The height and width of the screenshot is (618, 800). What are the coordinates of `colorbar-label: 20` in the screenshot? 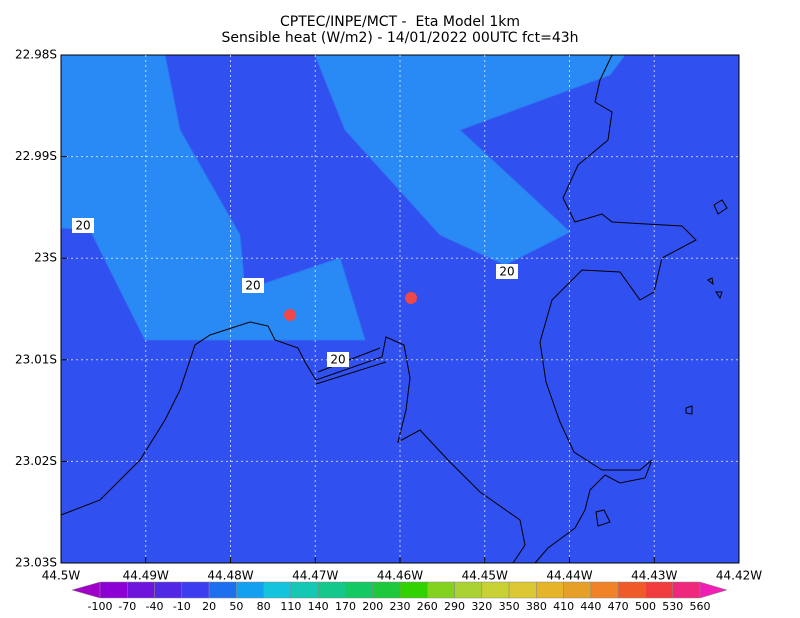 It's located at (209, 606).